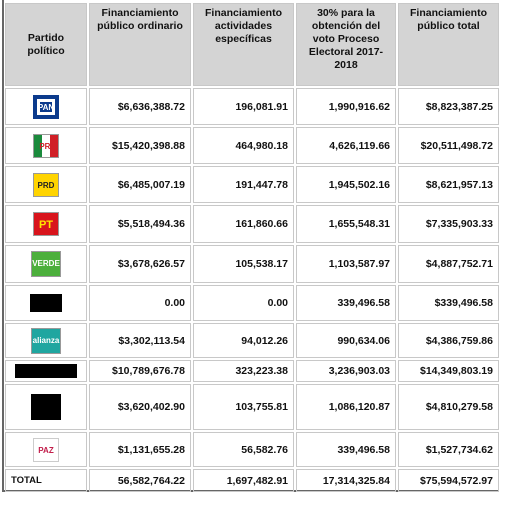  Describe the element at coordinates (140, 264) in the screenshot. I see `amount-cell: $3,678,626.57` at that location.